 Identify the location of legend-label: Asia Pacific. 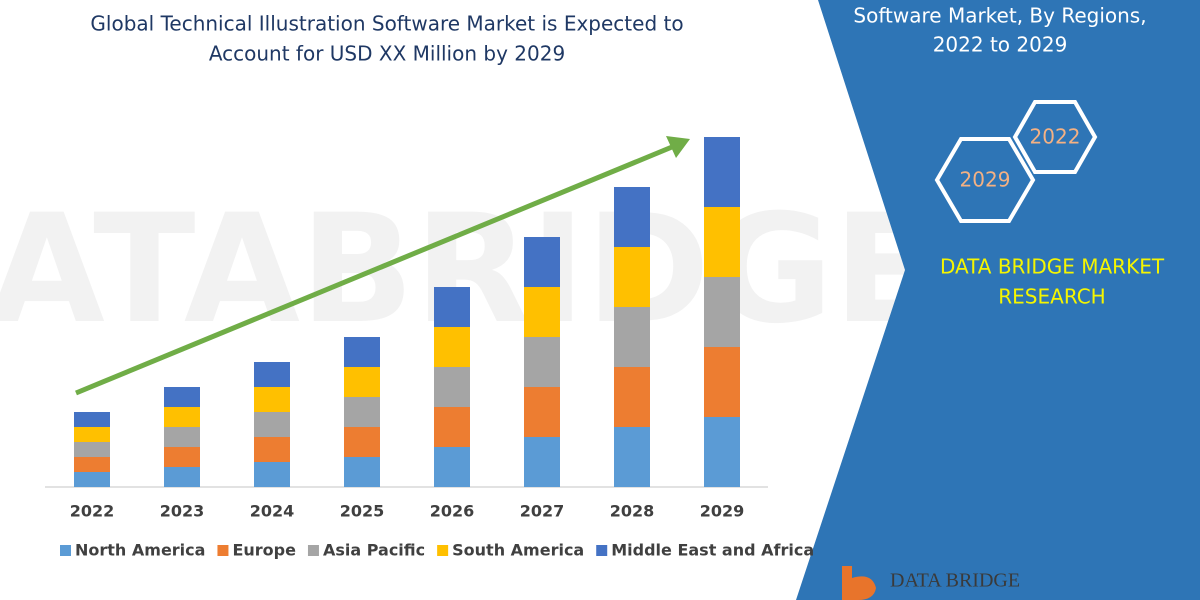
(374, 550).